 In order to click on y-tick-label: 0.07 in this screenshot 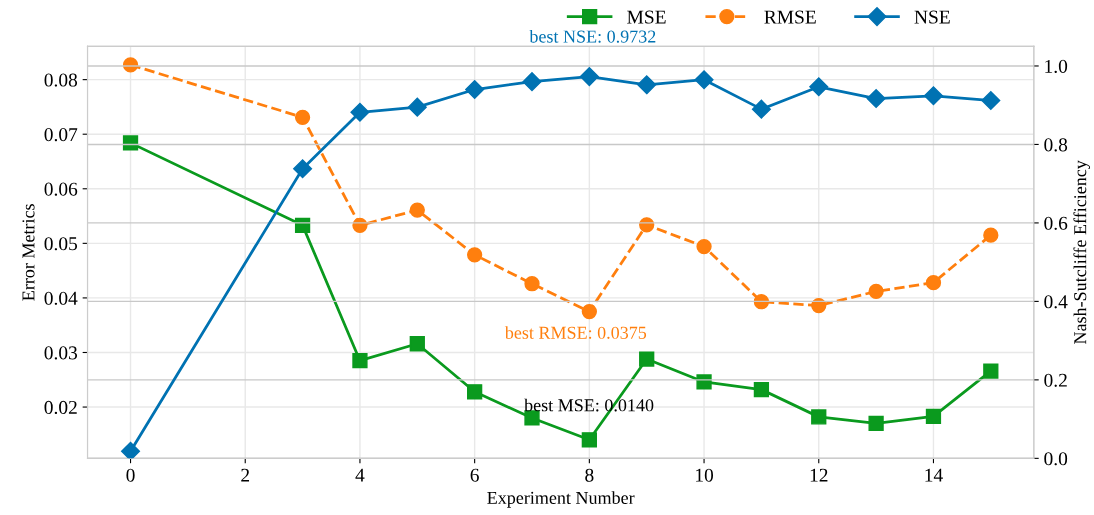, I will do `click(61, 135)`.